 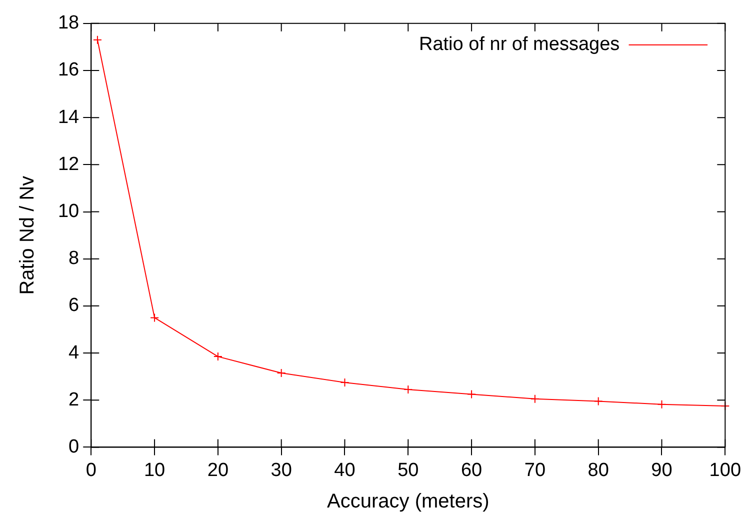 What do you see at coordinates (69, 70) in the screenshot?
I see `y-tick-label: 16` at bounding box center [69, 70].